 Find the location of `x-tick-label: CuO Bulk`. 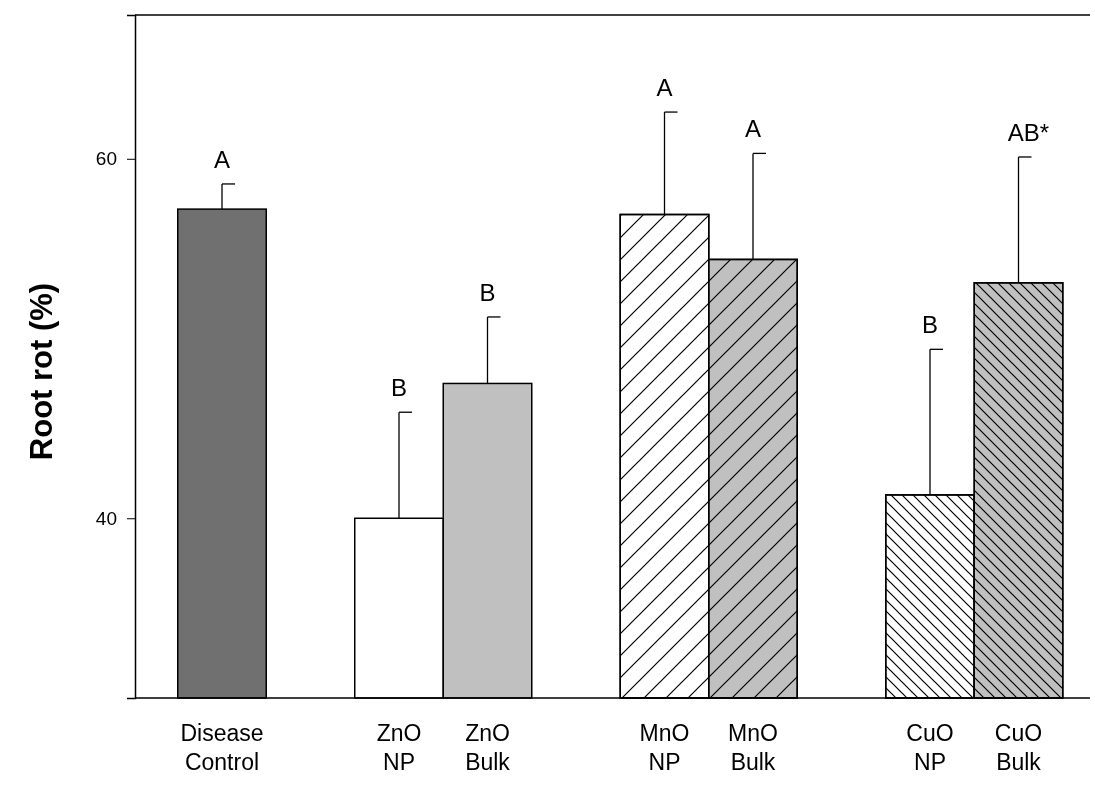

x-tick-label: CuO Bulk is located at coordinates (1018, 747).